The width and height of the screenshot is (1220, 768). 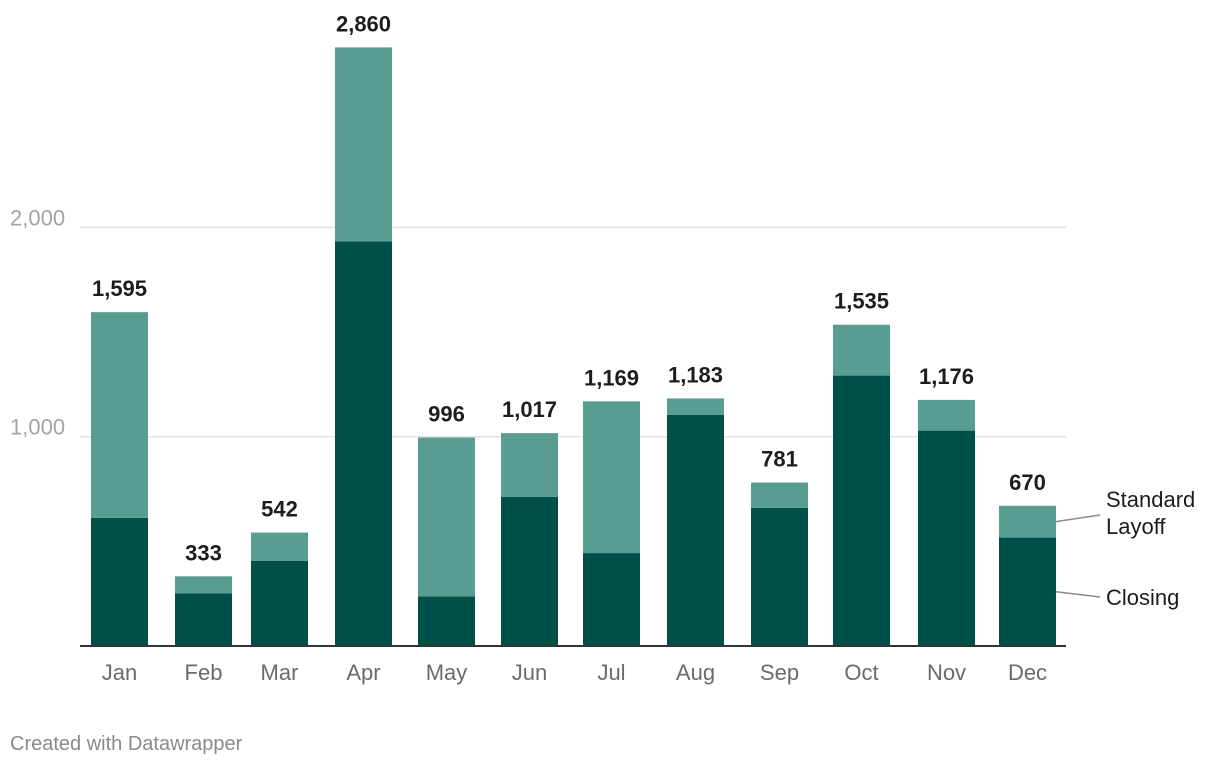 I want to click on x-tick-label-aug: Aug, so click(x=695, y=672).